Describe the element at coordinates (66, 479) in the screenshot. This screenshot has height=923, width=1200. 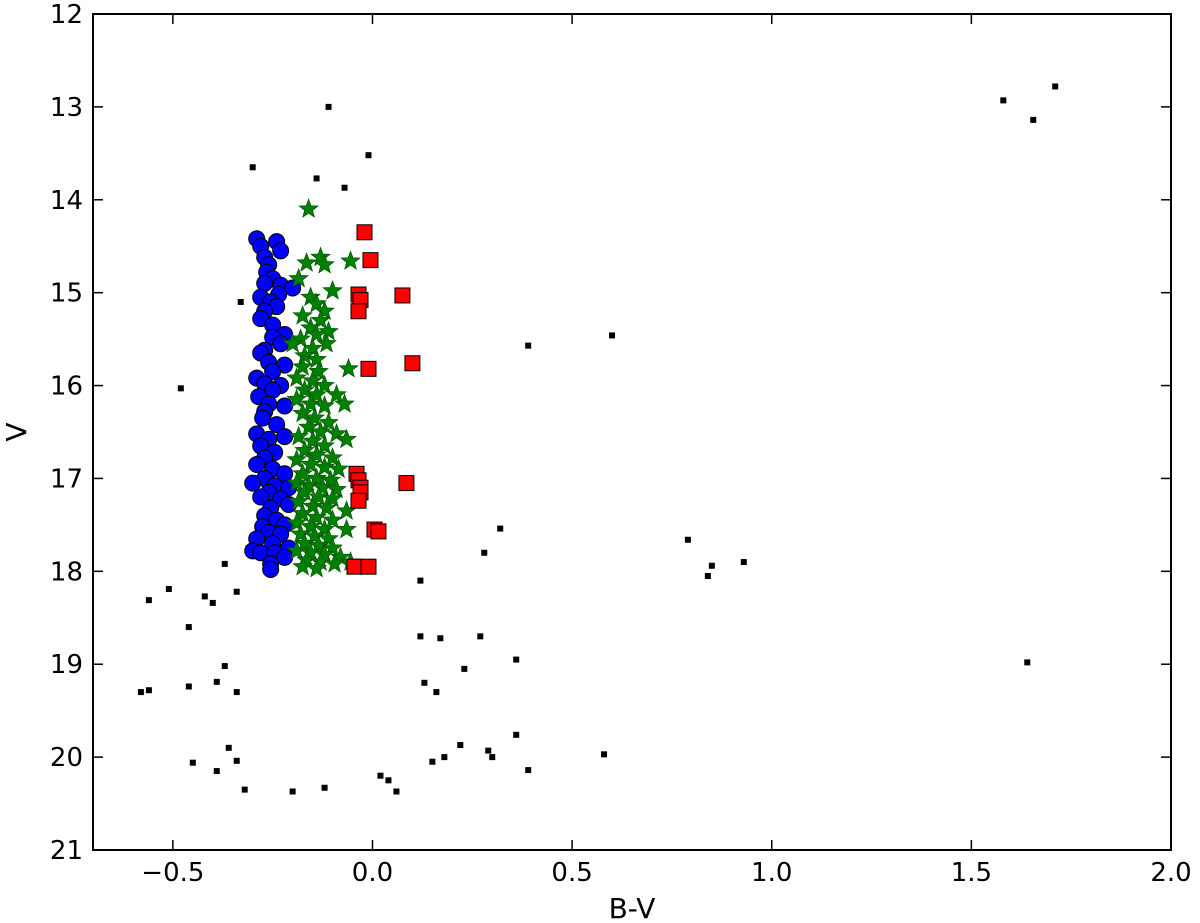
I see `y-tick-label: 17` at that location.